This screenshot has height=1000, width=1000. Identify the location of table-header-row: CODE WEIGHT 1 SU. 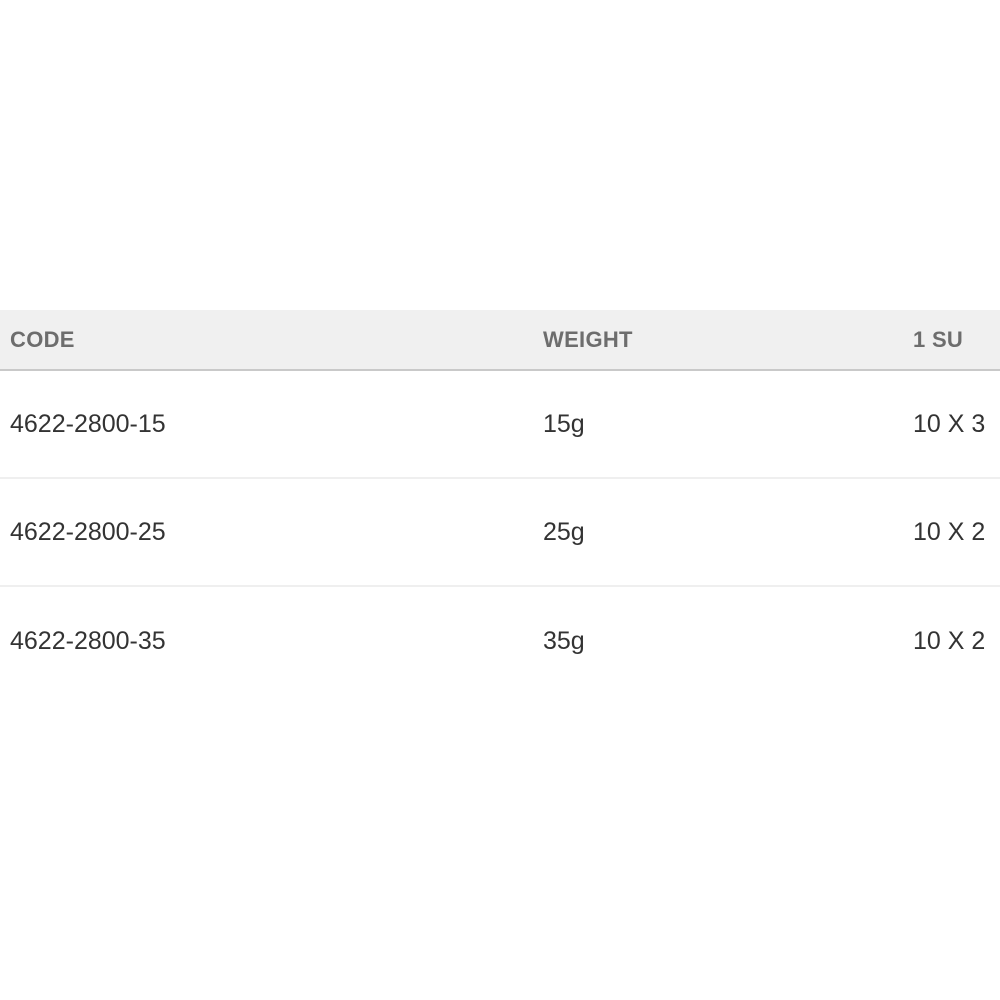
(500, 340).